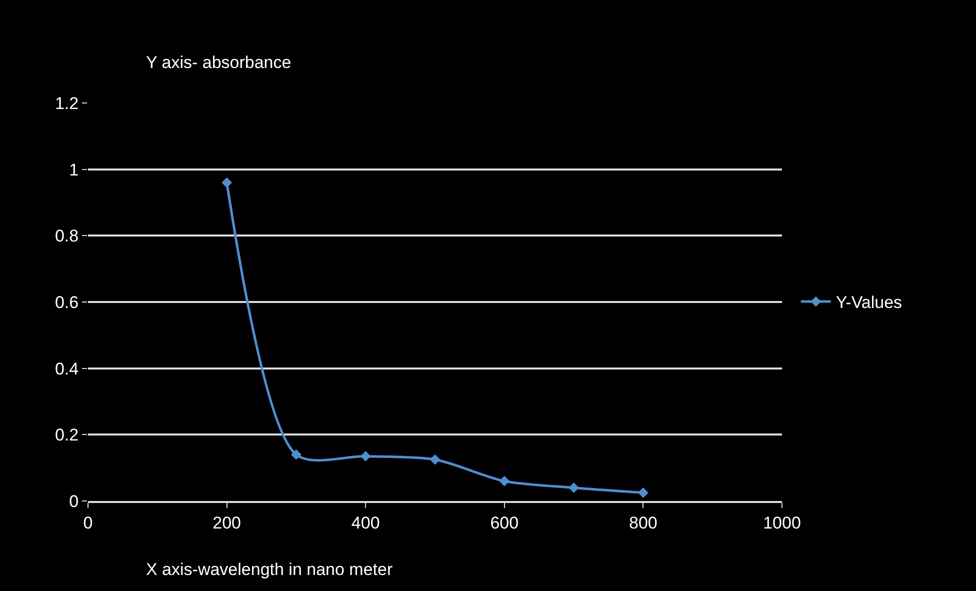  I want to click on y-tick-label: 0.6, so click(66, 302).